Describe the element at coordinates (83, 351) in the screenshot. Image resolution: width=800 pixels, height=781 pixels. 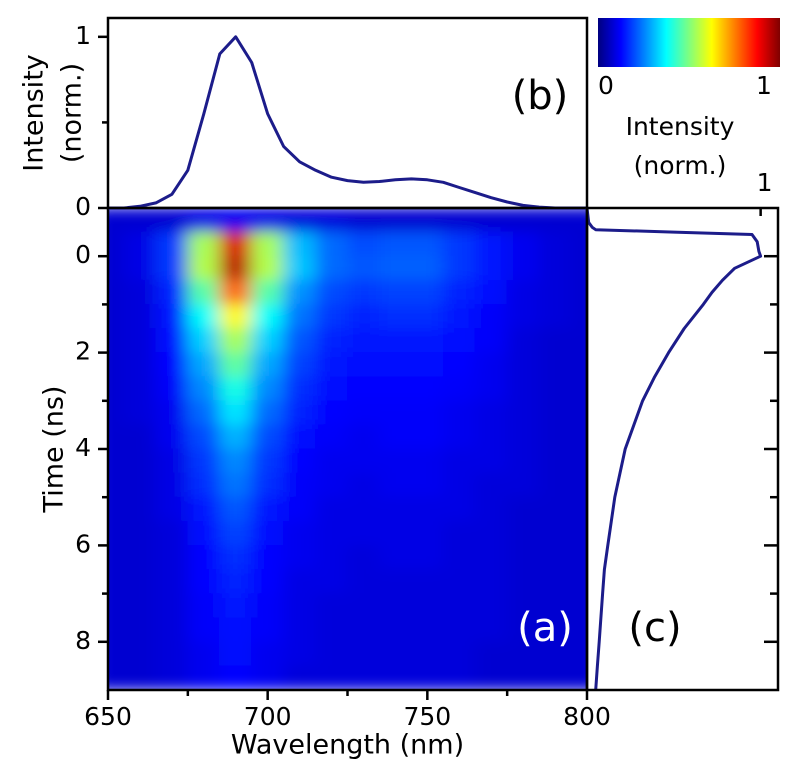
I see `y-tick-label: 2` at that location.